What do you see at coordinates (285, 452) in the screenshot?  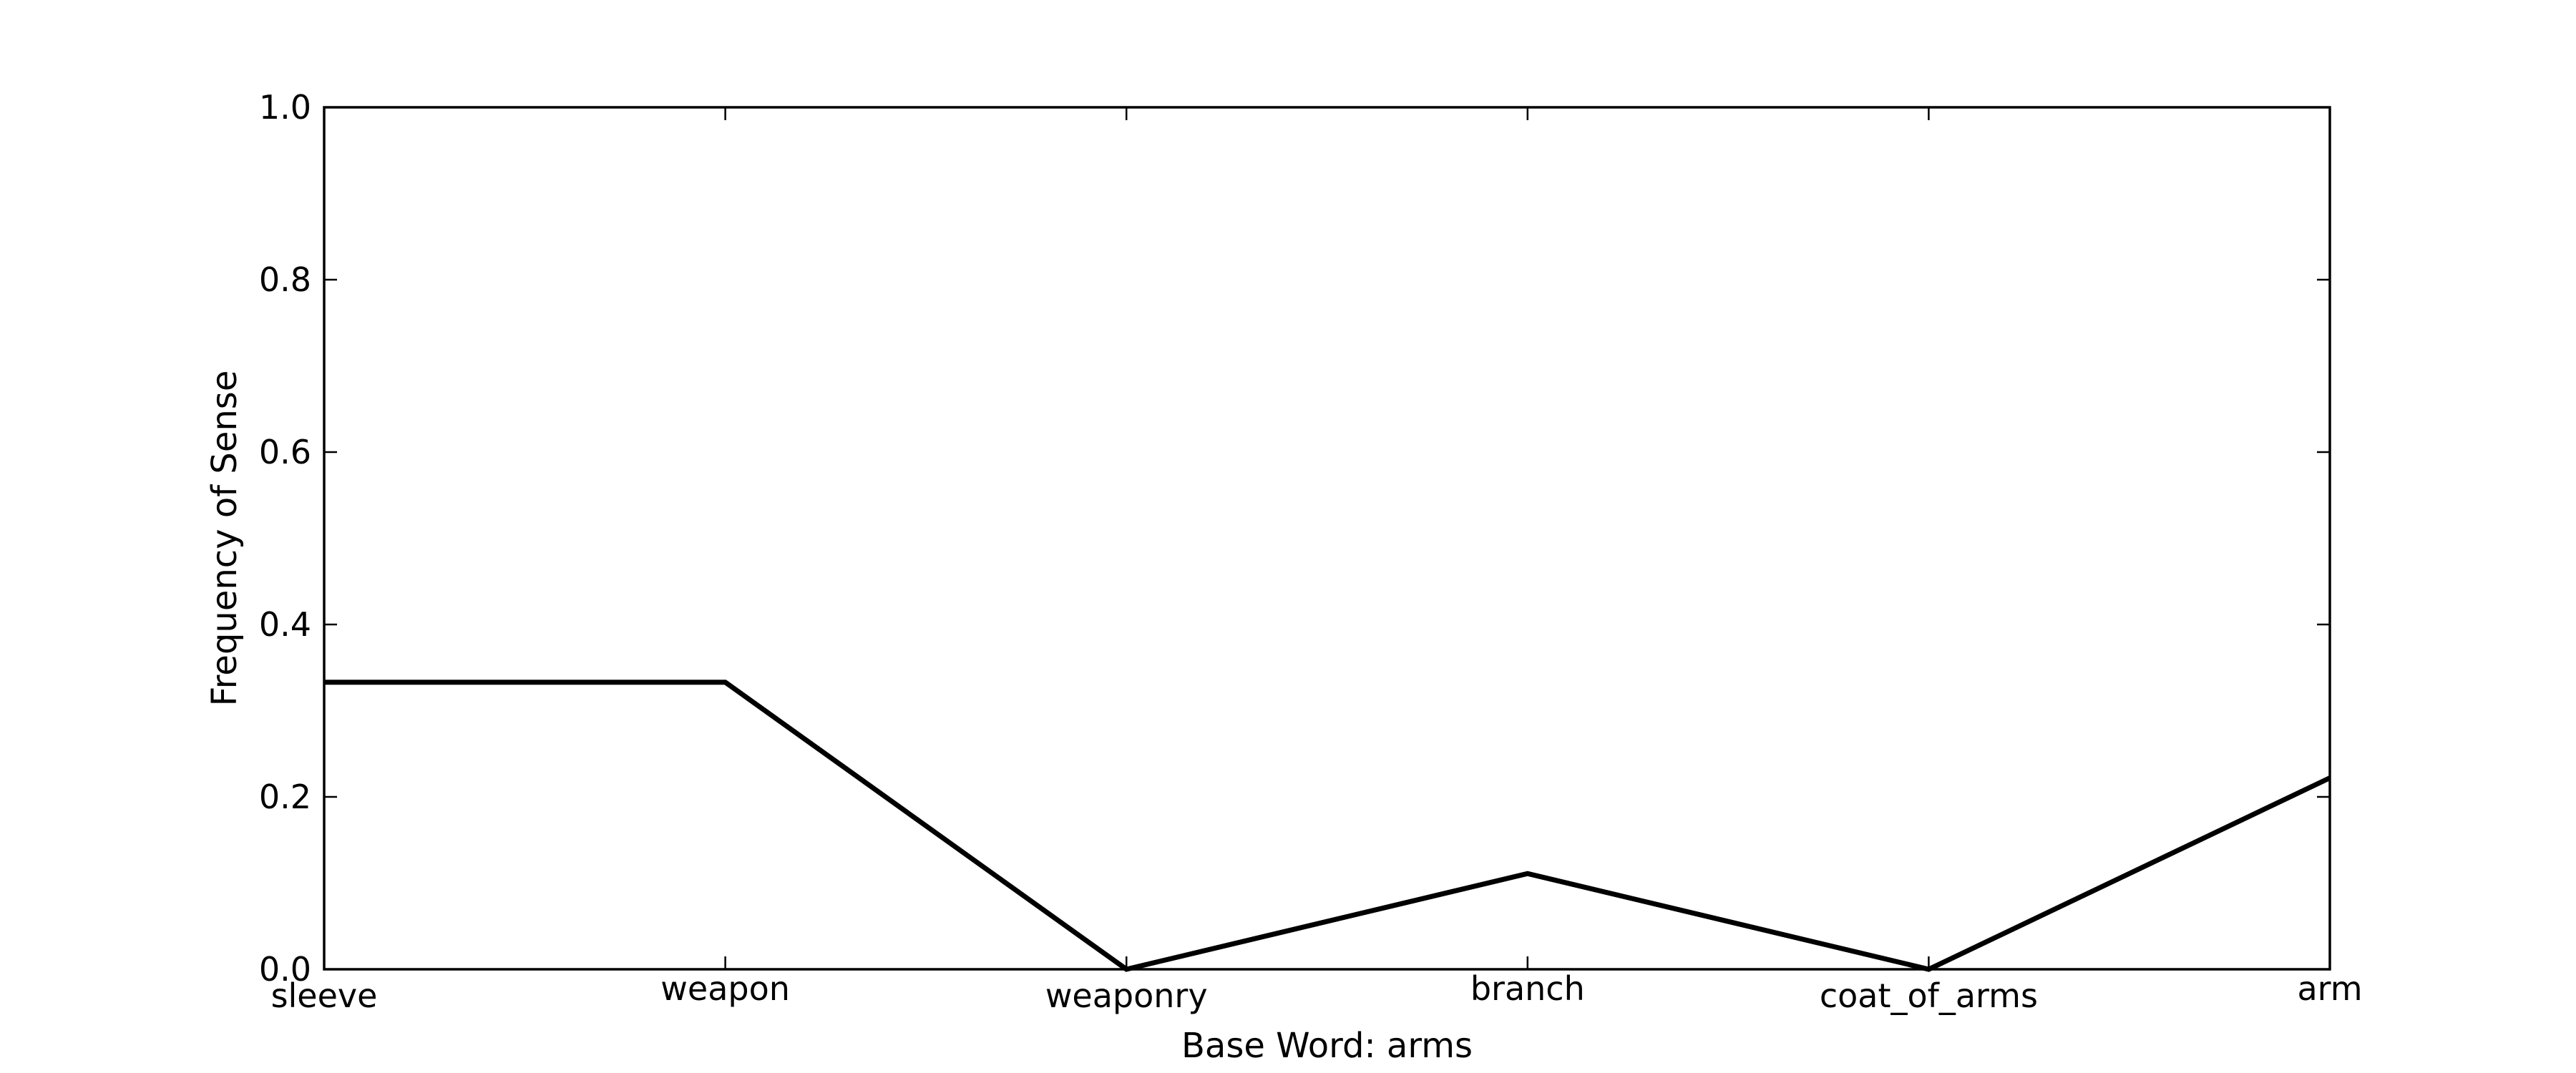 I see `y-tick-label: 0.6` at bounding box center [285, 452].